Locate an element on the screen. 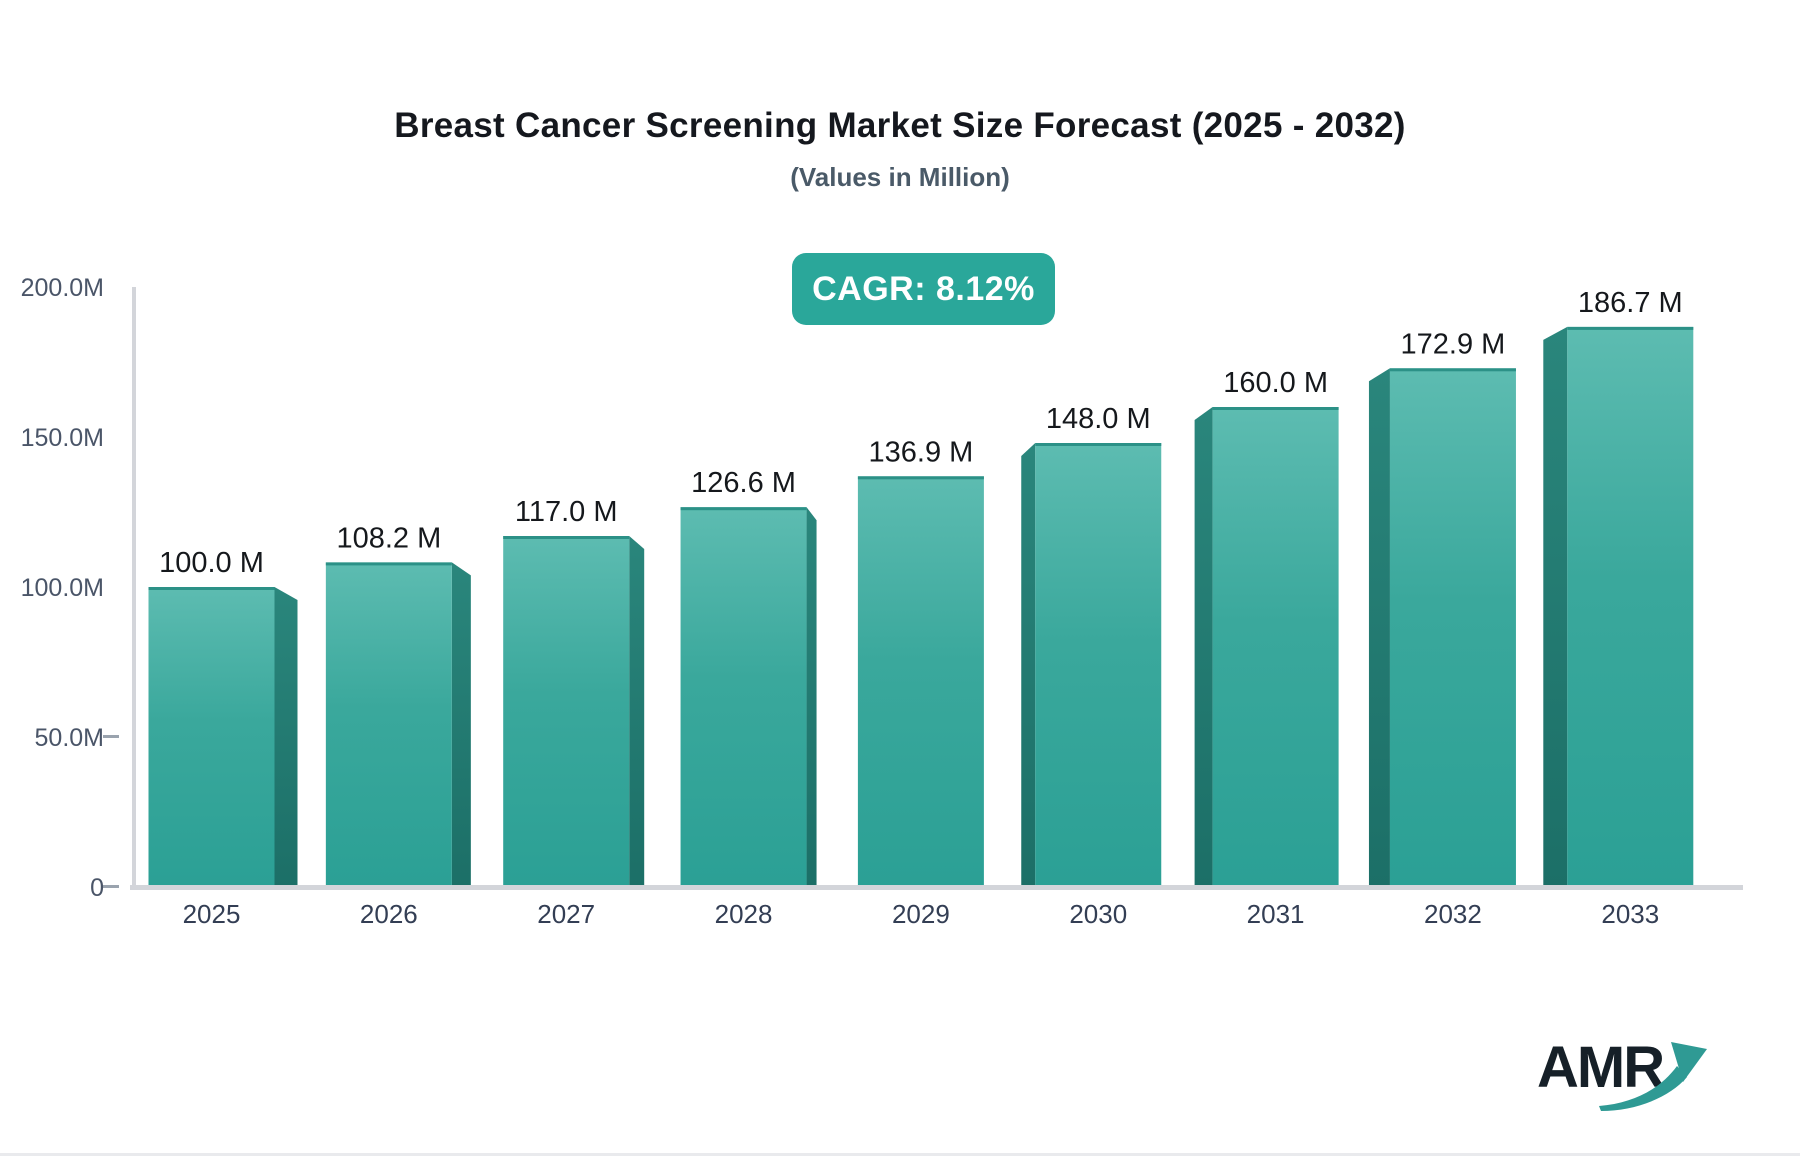 This screenshot has height=1156, width=1800. amr-logo-text: AMR is located at coordinates (1601, 1067).